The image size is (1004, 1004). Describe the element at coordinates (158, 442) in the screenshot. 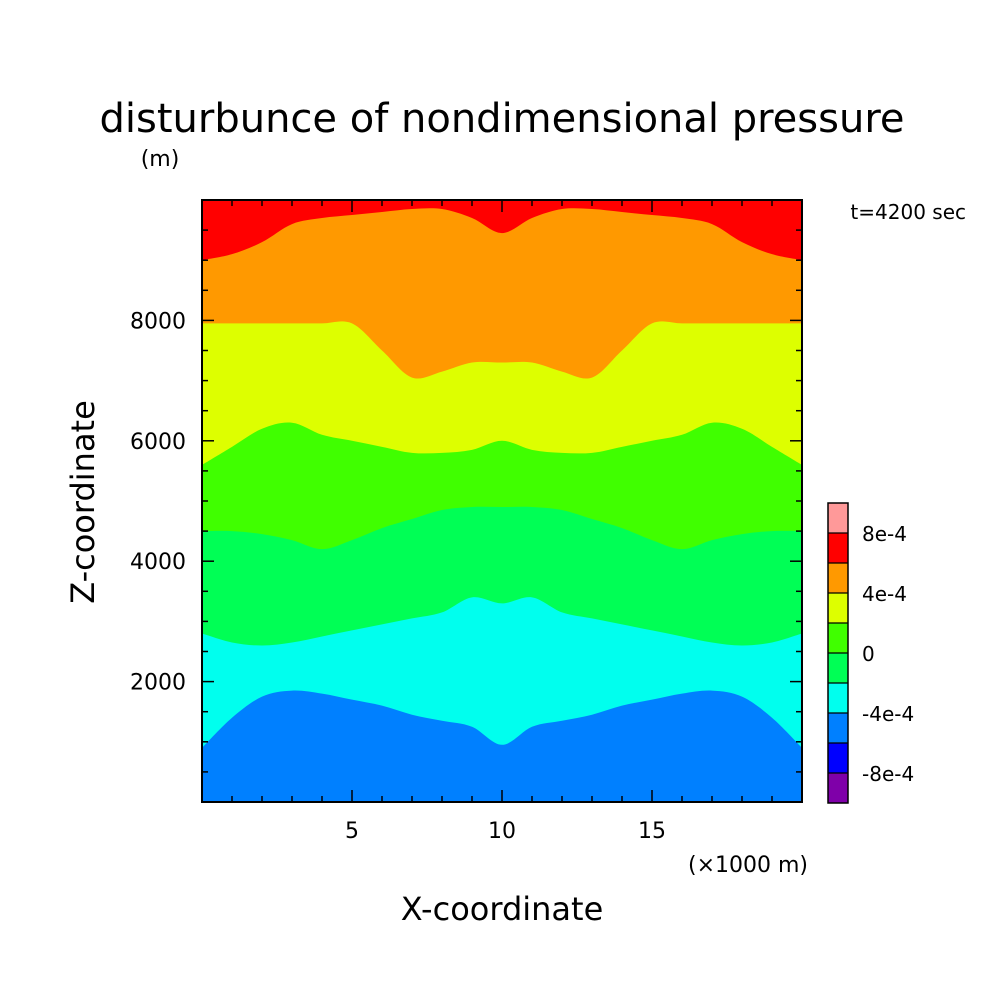

I see `y-tick-label: 6000` at that location.